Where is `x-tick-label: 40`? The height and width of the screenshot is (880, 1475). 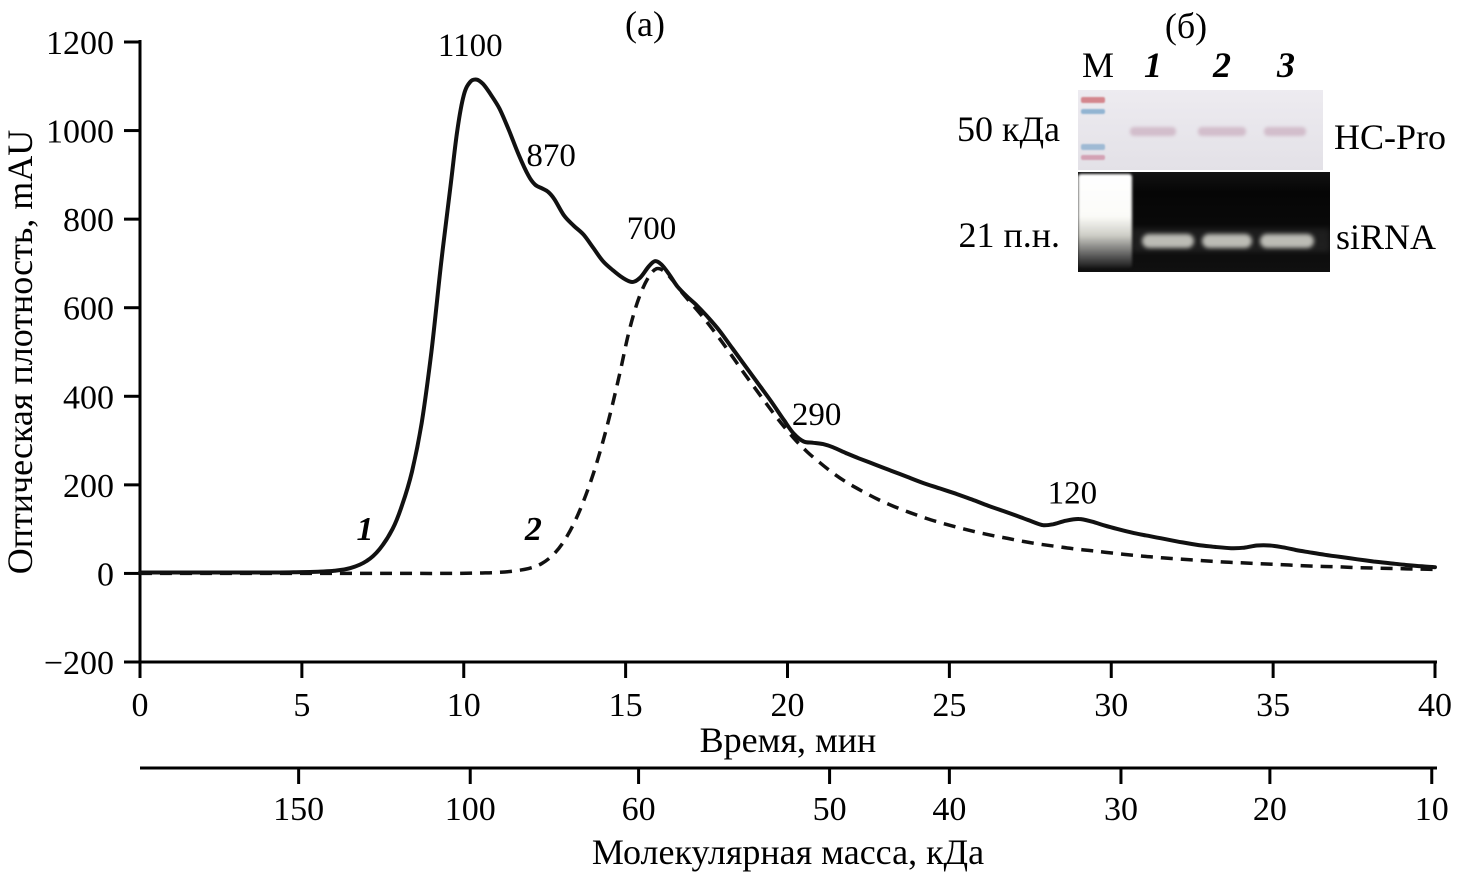
x-tick-label: 40 is located at coordinates (1435, 705).